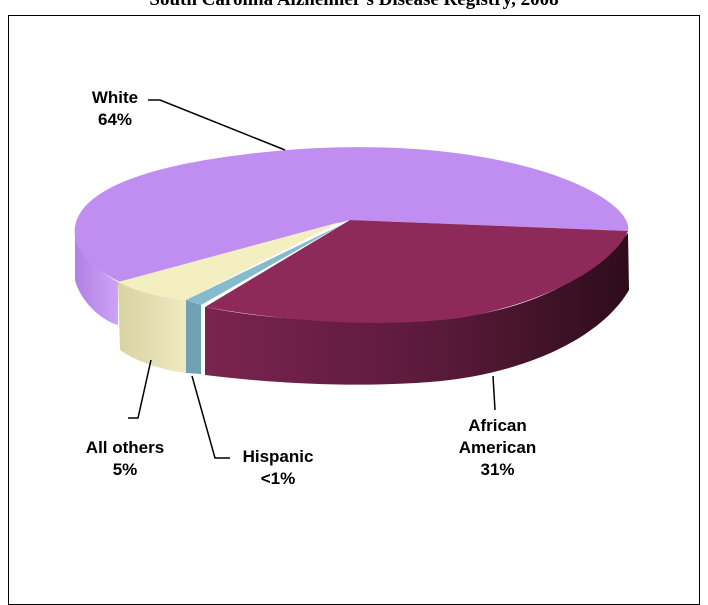  What do you see at coordinates (497, 469) in the screenshot?
I see `label-african-american-value: 31%` at bounding box center [497, 469].